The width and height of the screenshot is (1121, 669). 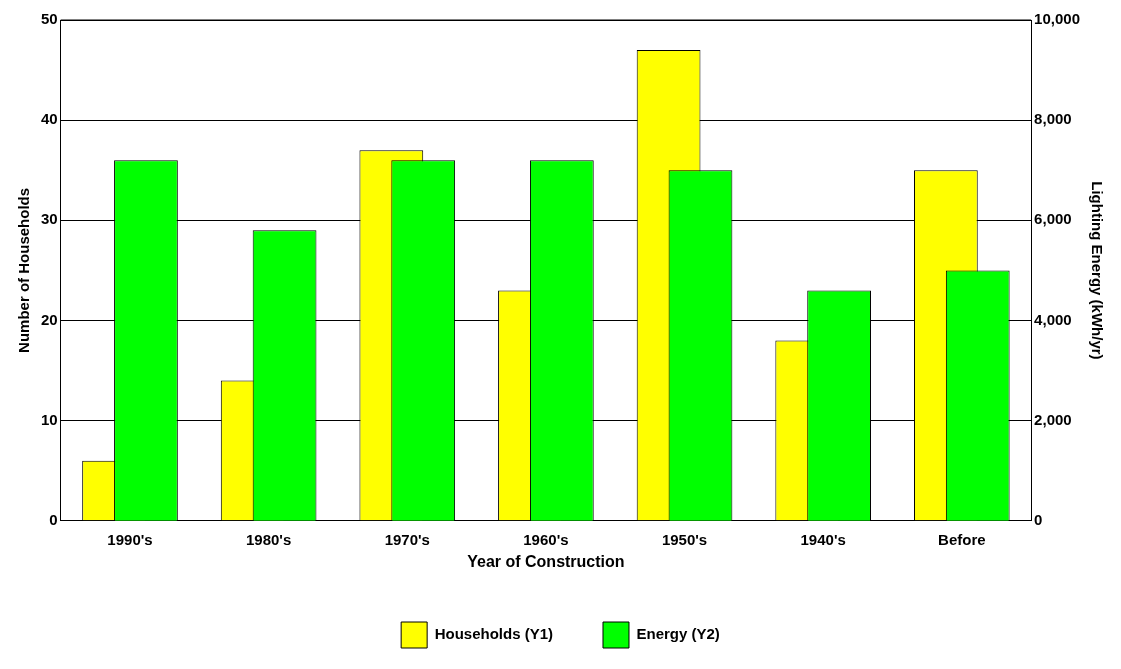 What do you see at coordinates (1053, 119) in the screenshot?
I see `y2-tick-label: 8,000` at bounding box center [1053, 119].